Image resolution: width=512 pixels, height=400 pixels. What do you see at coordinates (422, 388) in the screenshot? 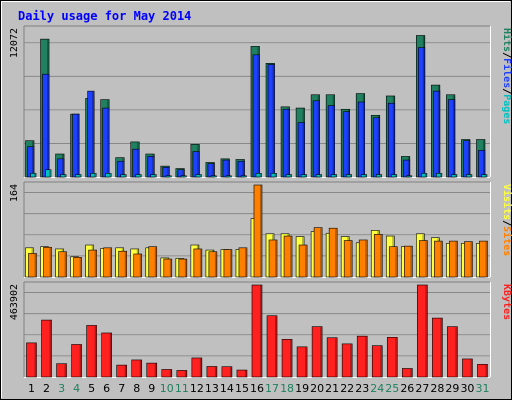
I see `x-tick-label-day-27: 27` at bounding box center [422, 388].